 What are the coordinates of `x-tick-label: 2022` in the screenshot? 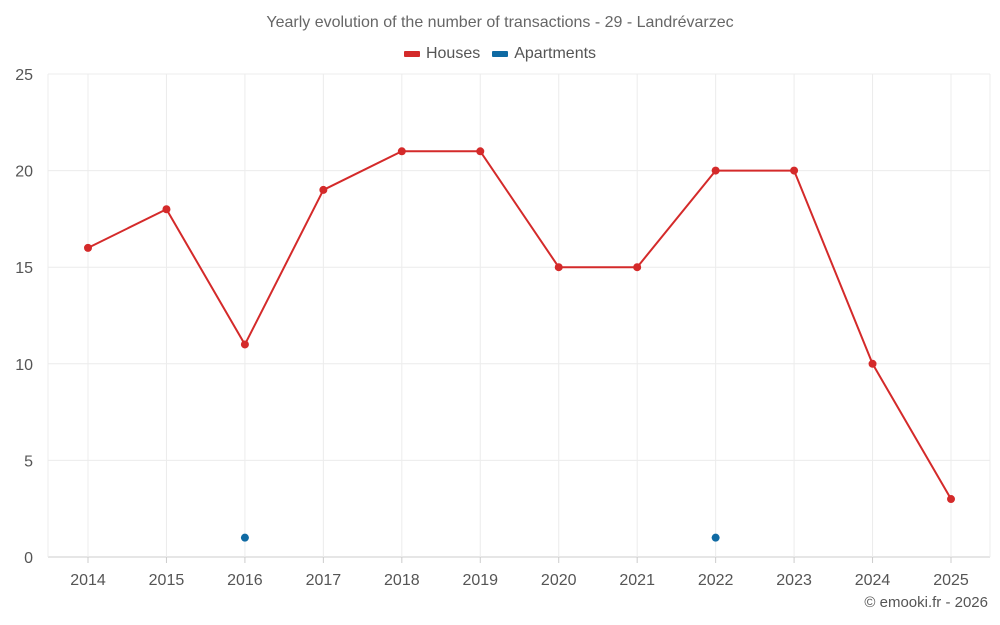 It's located at (716, 580).